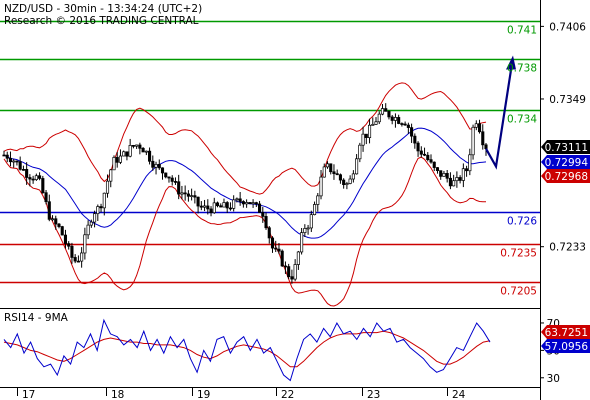 The height and width of the screenshot is (400, 590). Describe the element at coordinates (511, 62) in the screenshot. I see `forecast-arrow-head` at that location.